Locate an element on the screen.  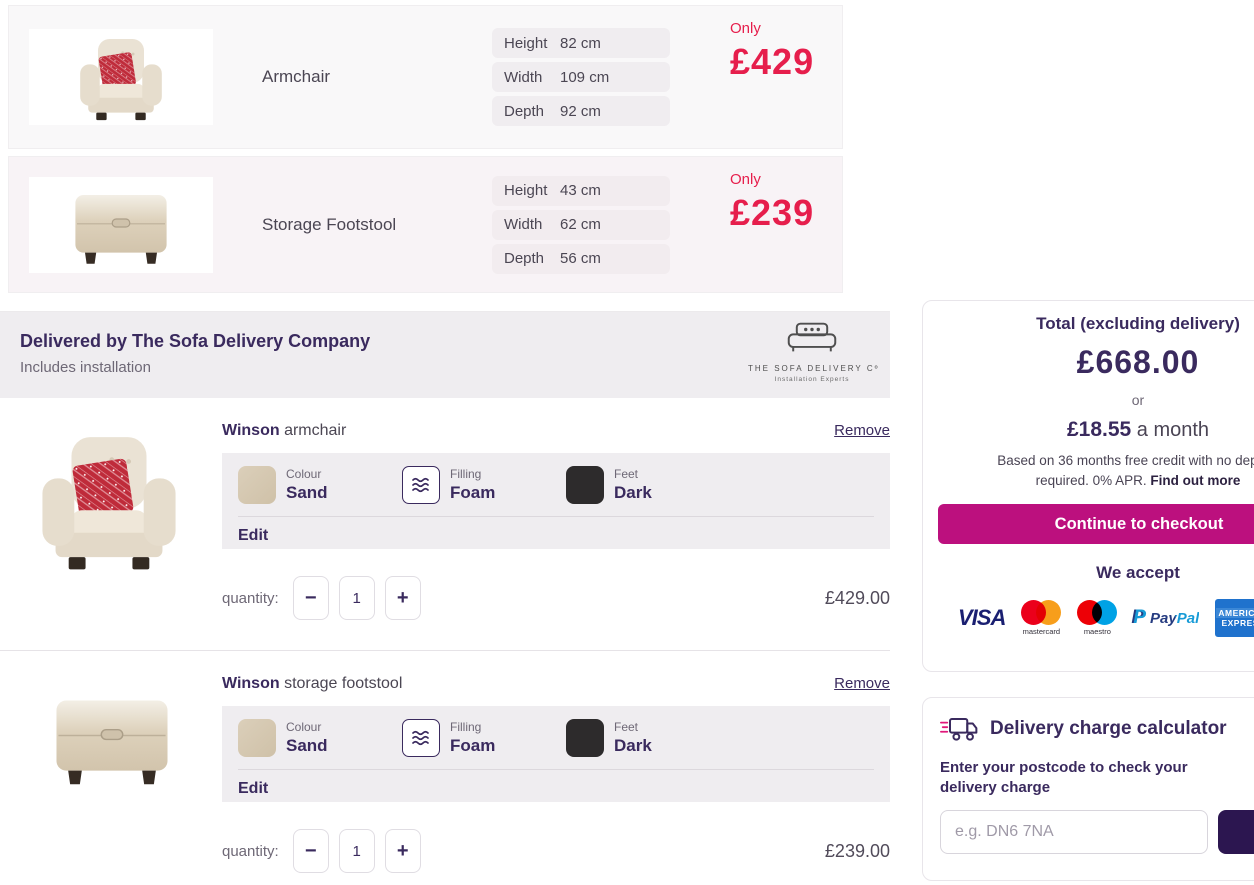
dimension-pill: Depth 92 cm is located at coordinates (581, 111).